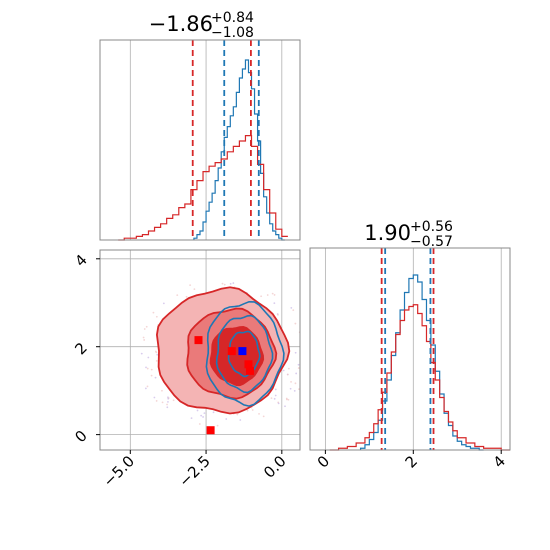  What do you see at coordinates (232, 33) in the screenshot?
I see `param-1-title-minus: −1.08` at bounding box center [232, 33].